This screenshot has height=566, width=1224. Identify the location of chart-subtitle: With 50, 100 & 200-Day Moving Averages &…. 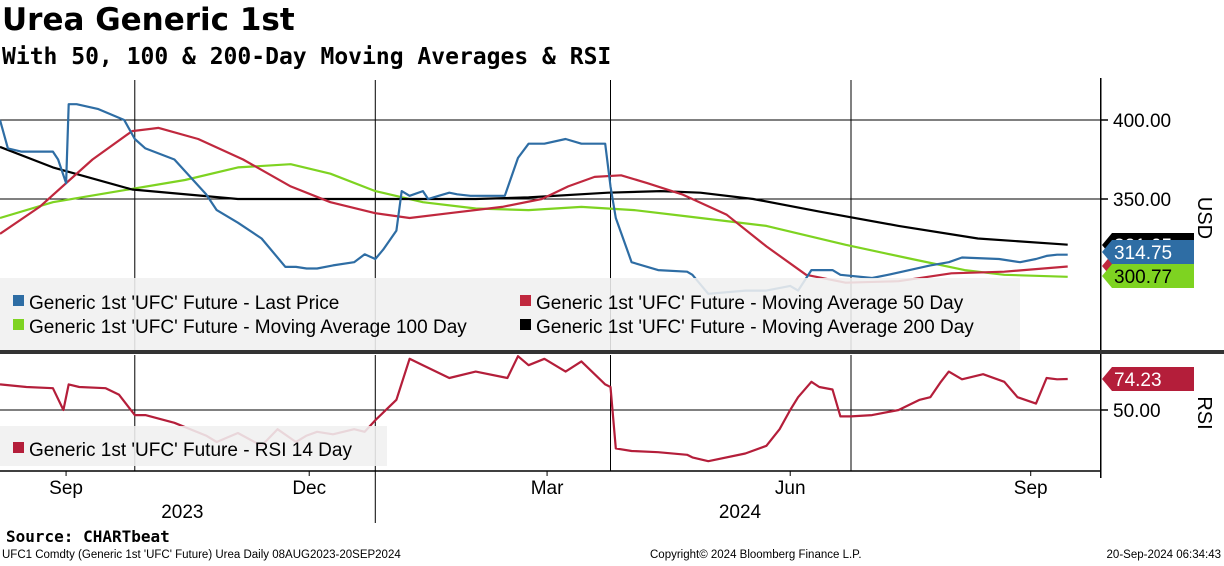
(307, 57).